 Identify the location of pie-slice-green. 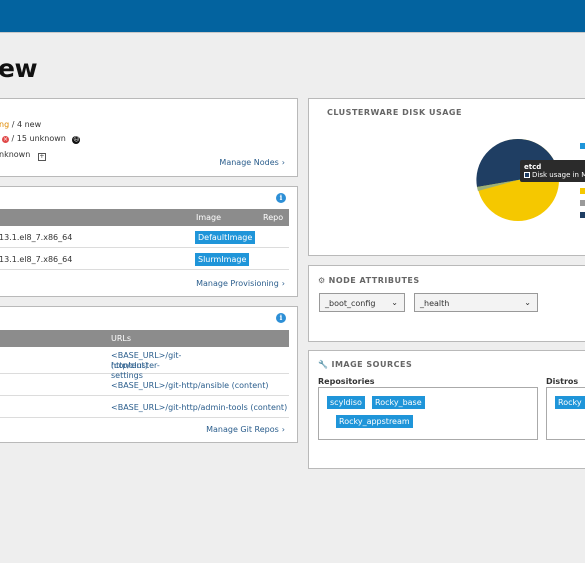
(497, 185).